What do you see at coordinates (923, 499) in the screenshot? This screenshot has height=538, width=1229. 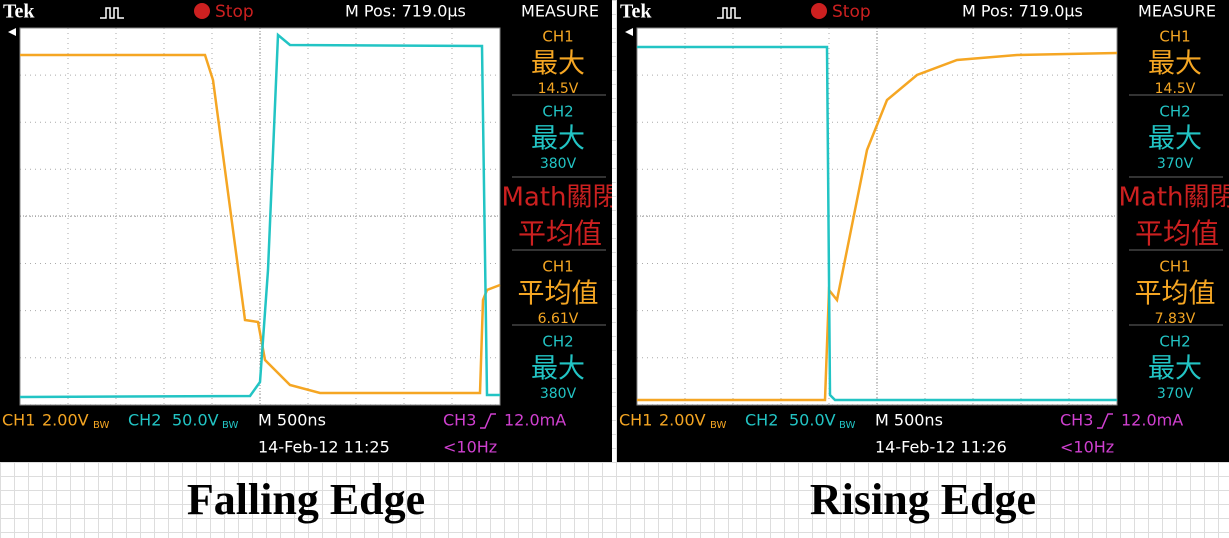 I see `caption: Rising Edge` at bounding box center [923, 499].